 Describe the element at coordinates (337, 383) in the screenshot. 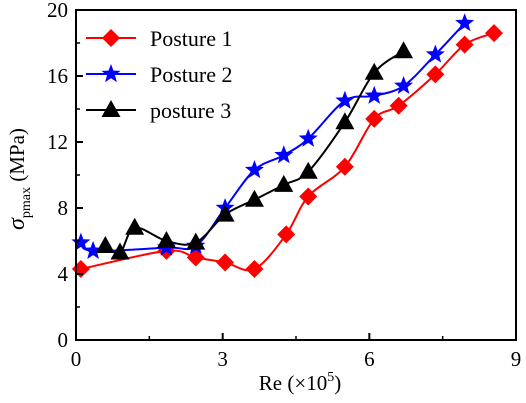

I see `x-axis-title-close: )` at that location.